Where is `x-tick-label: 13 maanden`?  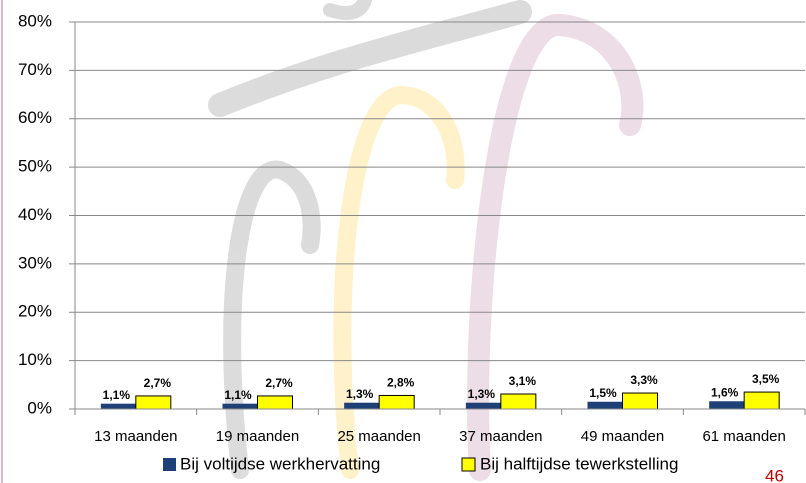 x-tick-label: 13 maanden is located at coordinates (135, 436).